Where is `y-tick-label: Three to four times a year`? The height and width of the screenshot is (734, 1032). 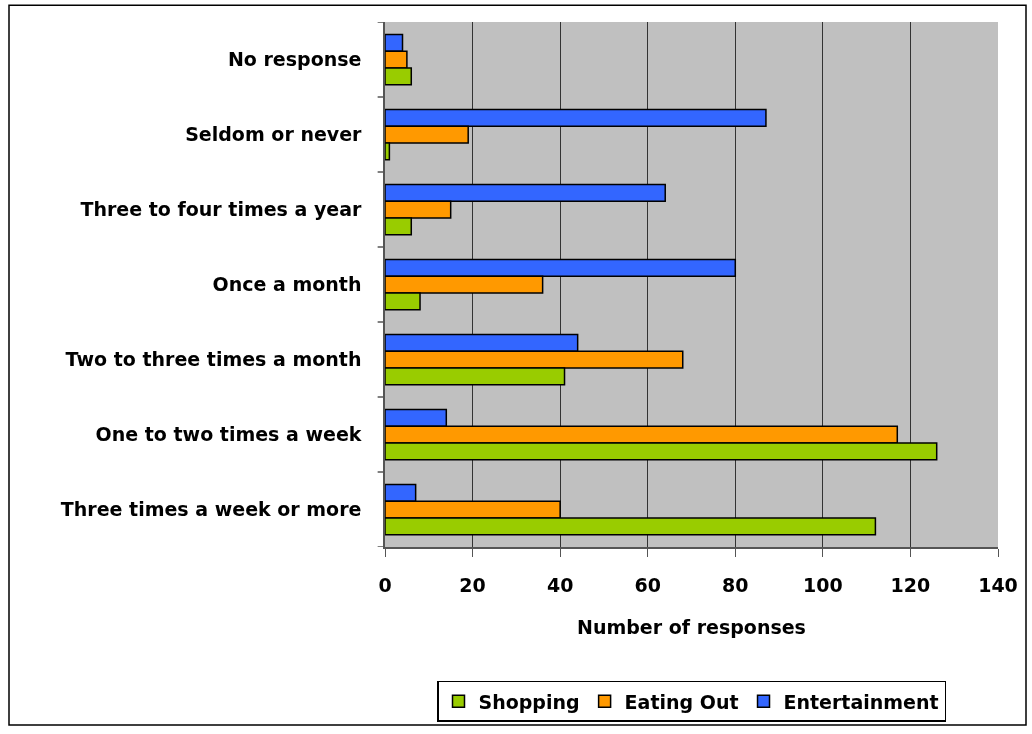 y-tick-label: Three to four times a year is located at coordinates (221, 209).